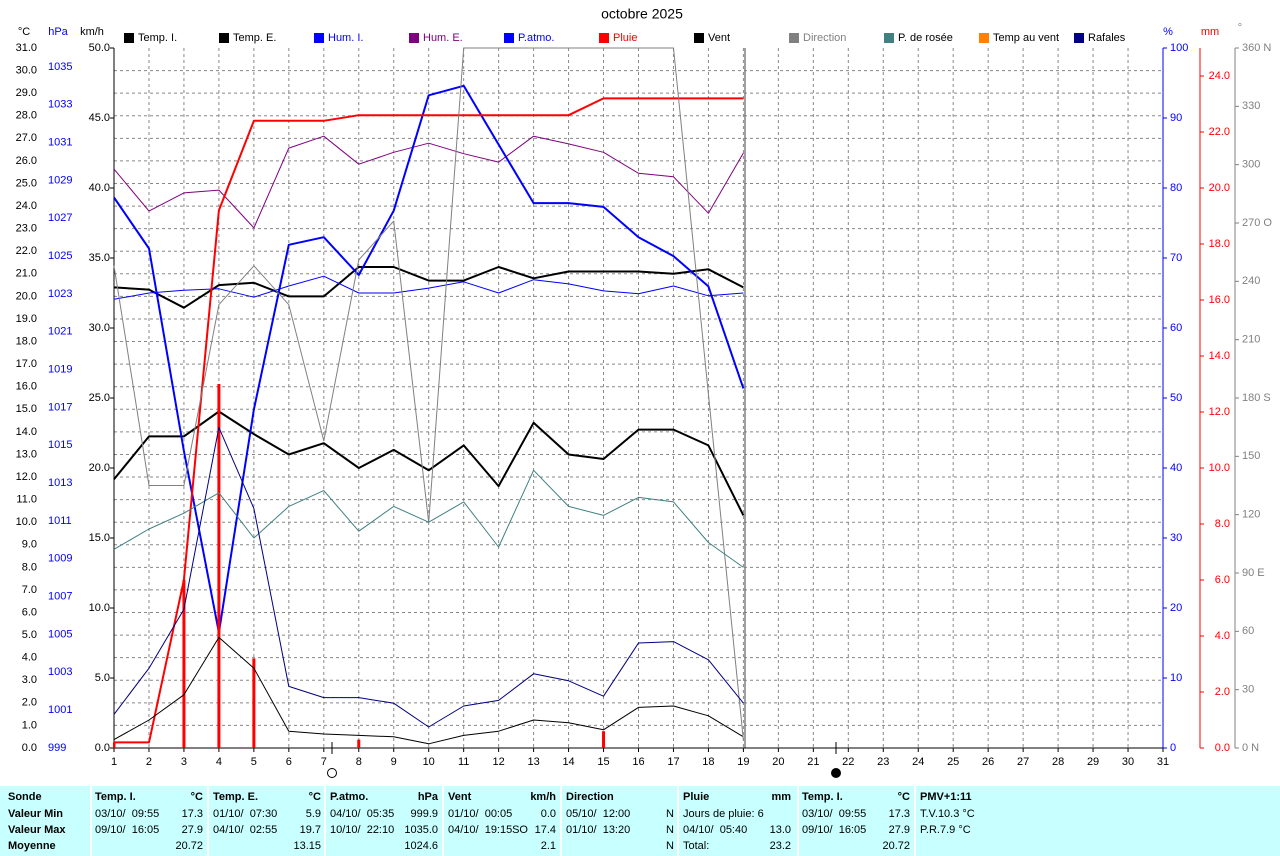 The width and height of the screenshot is (1280, 856). Describe the element at coordinates (60, 483) in the screenshot. I see `y-tick-label: 1013` at that location.